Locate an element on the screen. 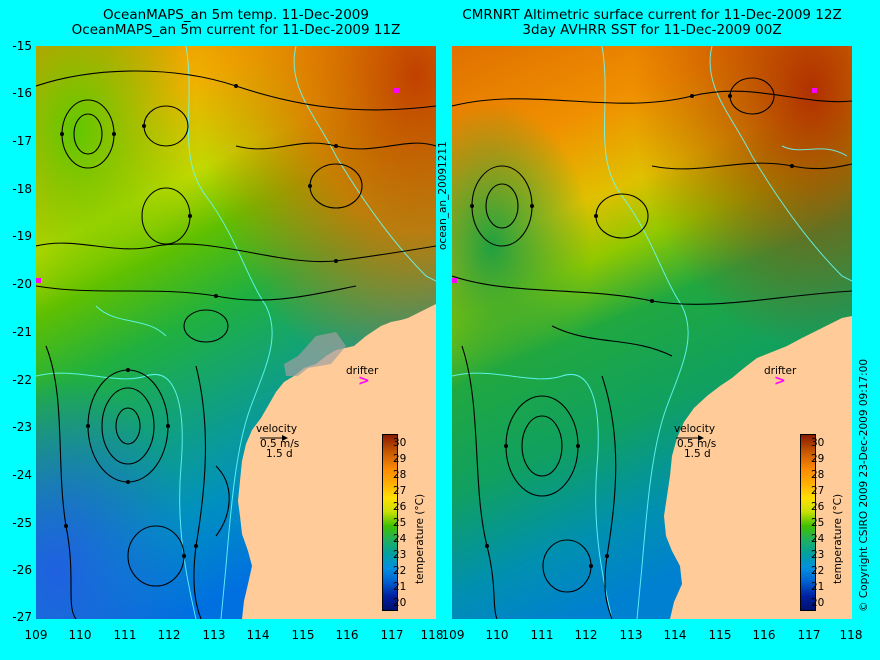 The image size is (880, 660). lat-tick: -23 is located at coordinates (22, 427).